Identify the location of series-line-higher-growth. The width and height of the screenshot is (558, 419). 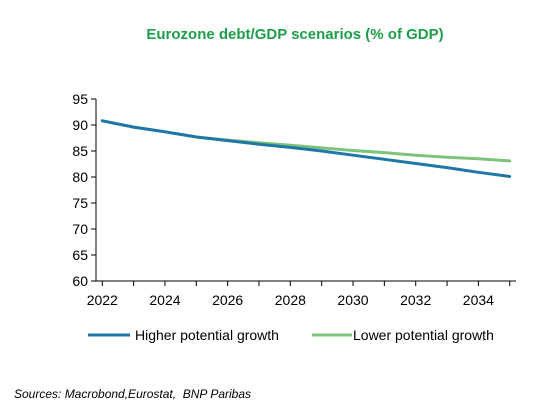
(306, 148).